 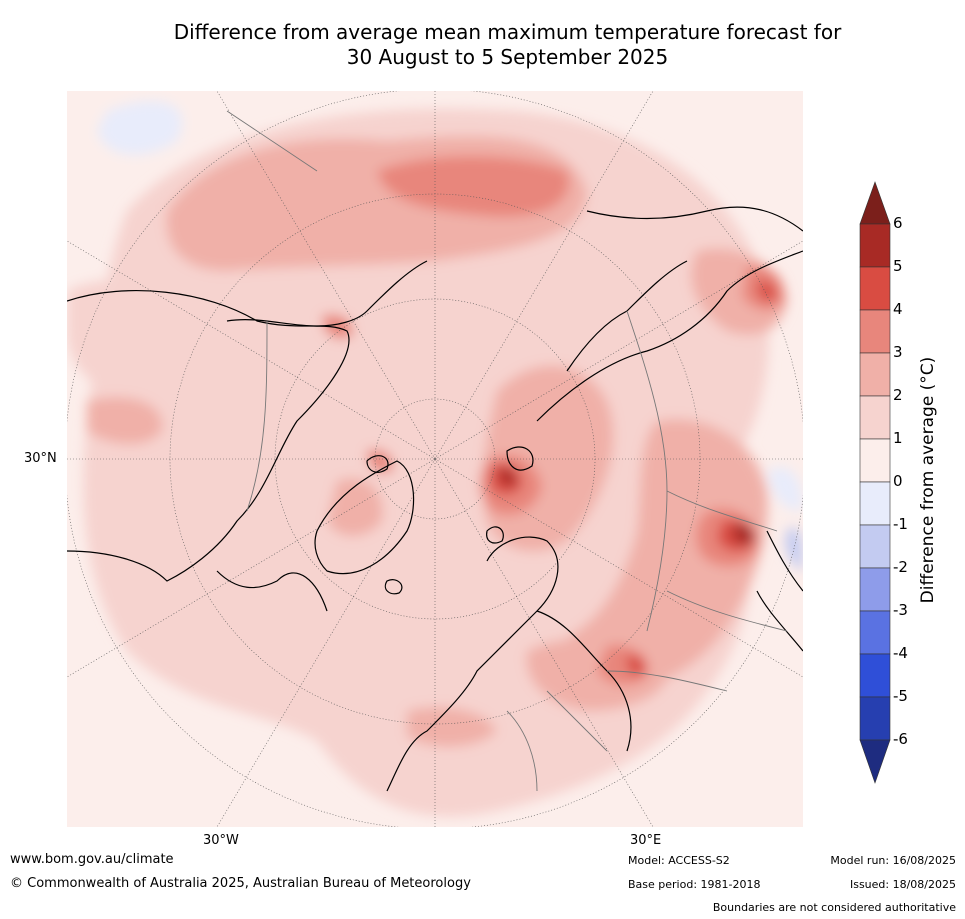 I want to click on colorbar-tick-label: -2, so click(x=900, y=567).